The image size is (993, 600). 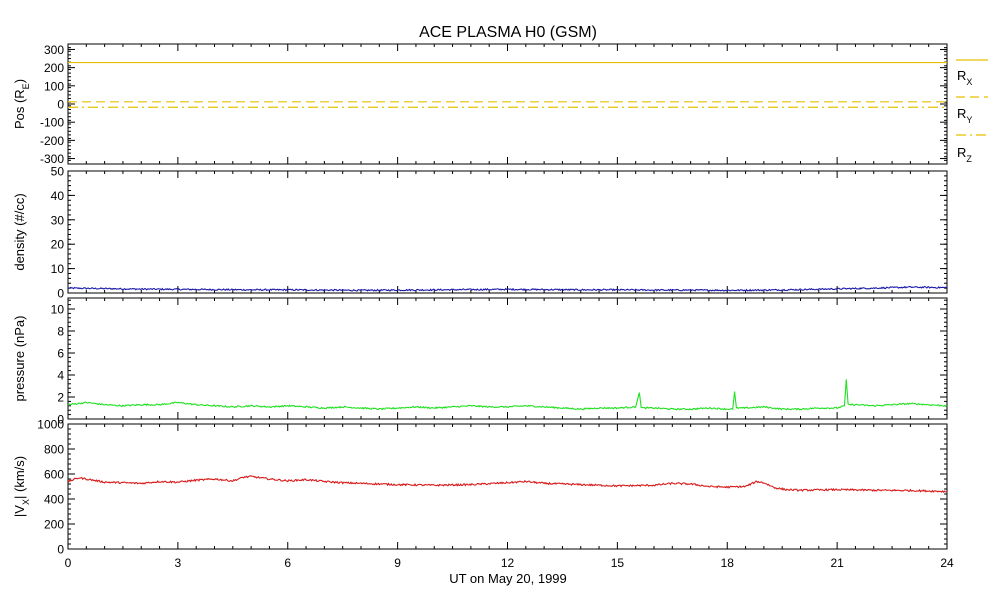 I want to click on x-axis: 0 3 6 9 12 15 18 21 24, so click(x=509, y=563).